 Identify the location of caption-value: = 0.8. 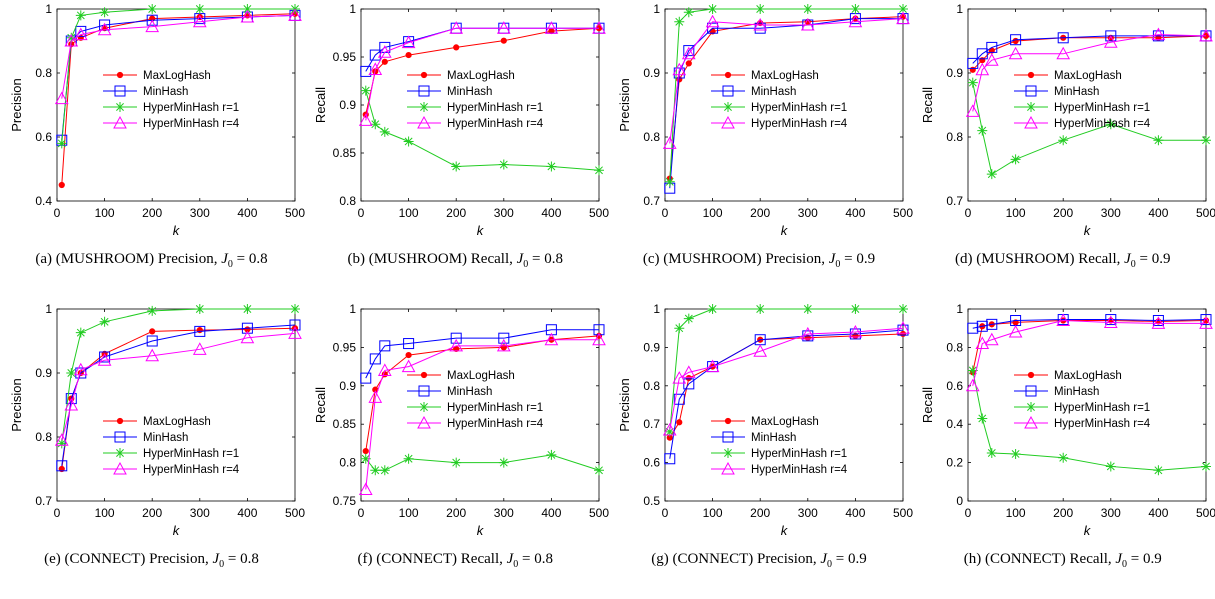
(535, 558).